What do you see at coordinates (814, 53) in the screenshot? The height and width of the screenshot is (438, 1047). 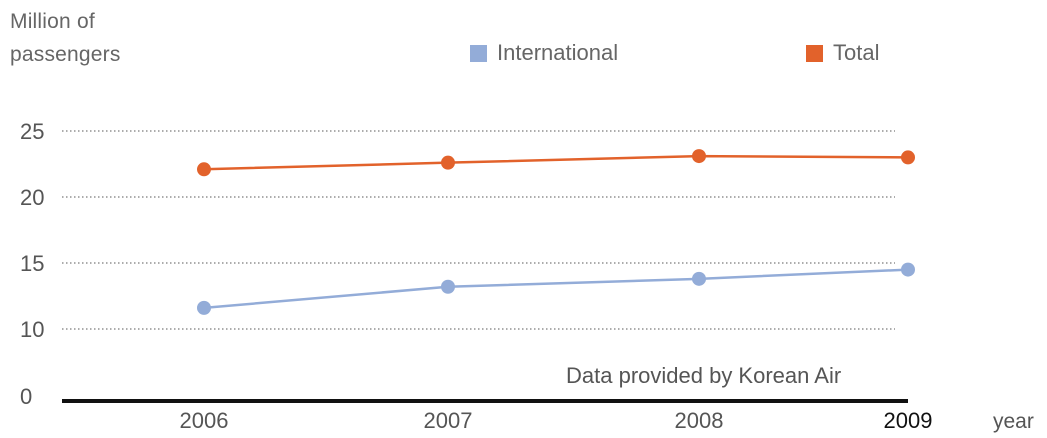 I see `legend-swatch-total` at bounding box center [814, 53].